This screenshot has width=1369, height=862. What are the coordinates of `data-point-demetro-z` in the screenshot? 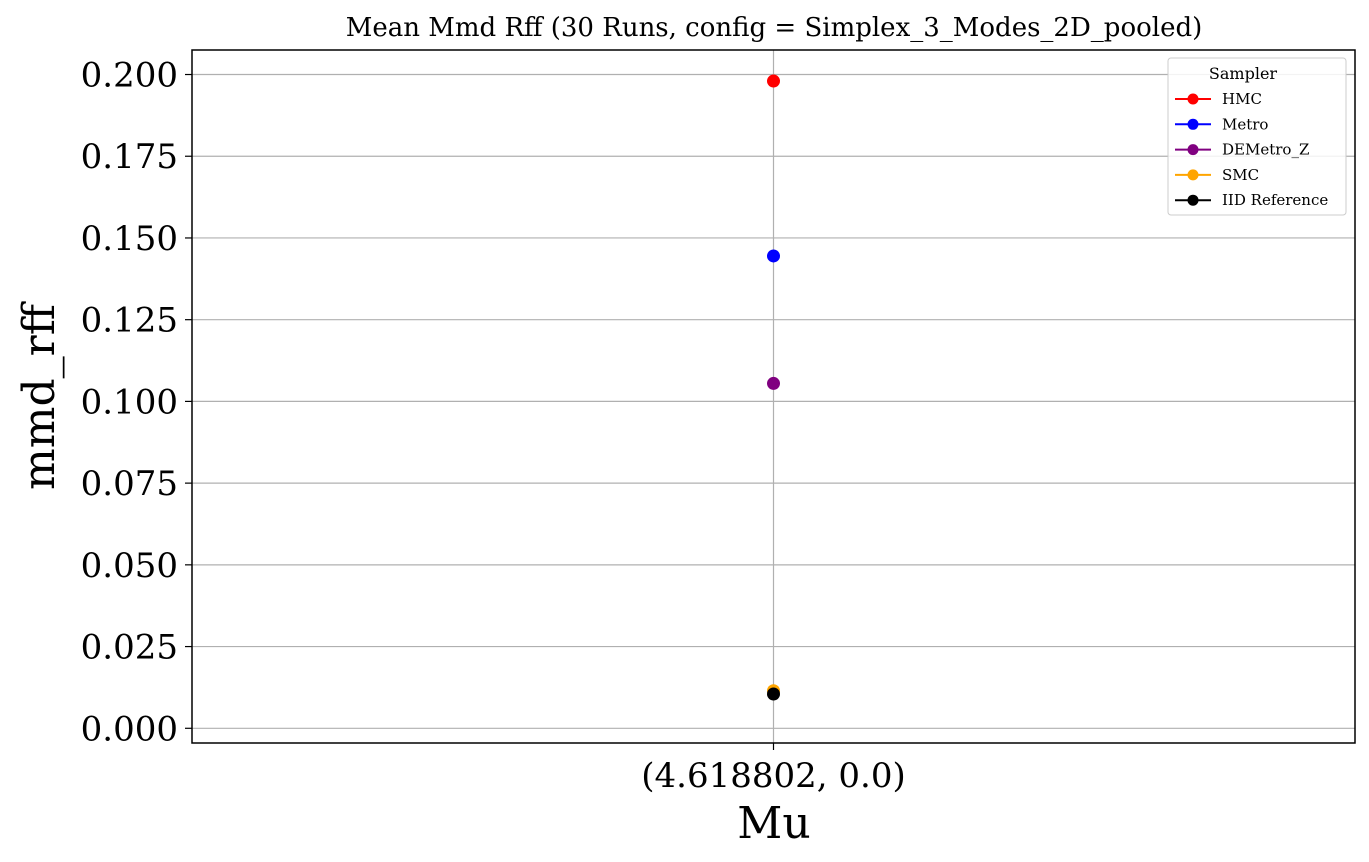 It's located at (773, 383).